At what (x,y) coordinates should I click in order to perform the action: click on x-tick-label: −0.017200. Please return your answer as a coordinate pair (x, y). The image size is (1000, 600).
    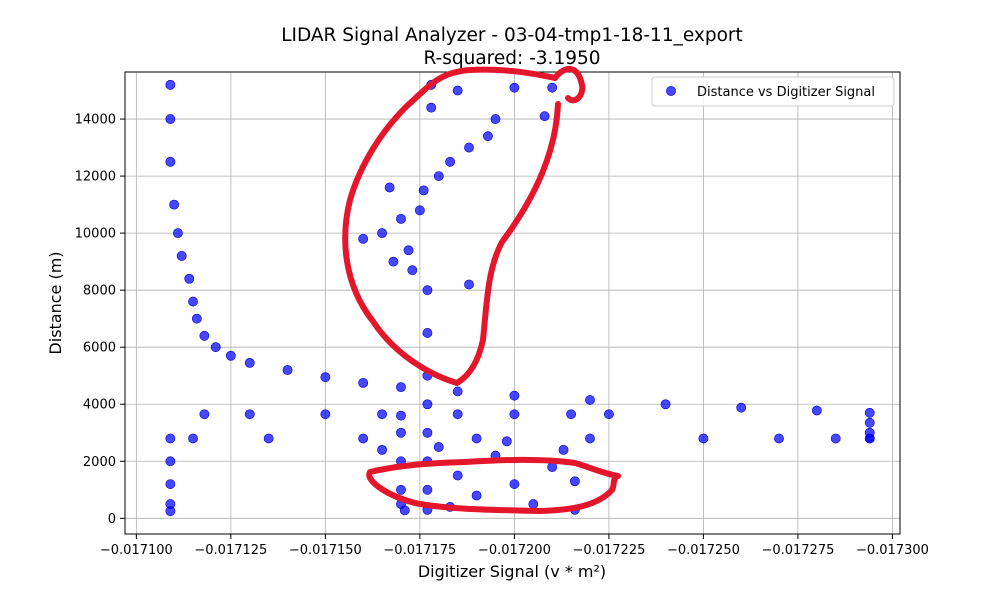
    Looking at the image, I should click on (514, 550).